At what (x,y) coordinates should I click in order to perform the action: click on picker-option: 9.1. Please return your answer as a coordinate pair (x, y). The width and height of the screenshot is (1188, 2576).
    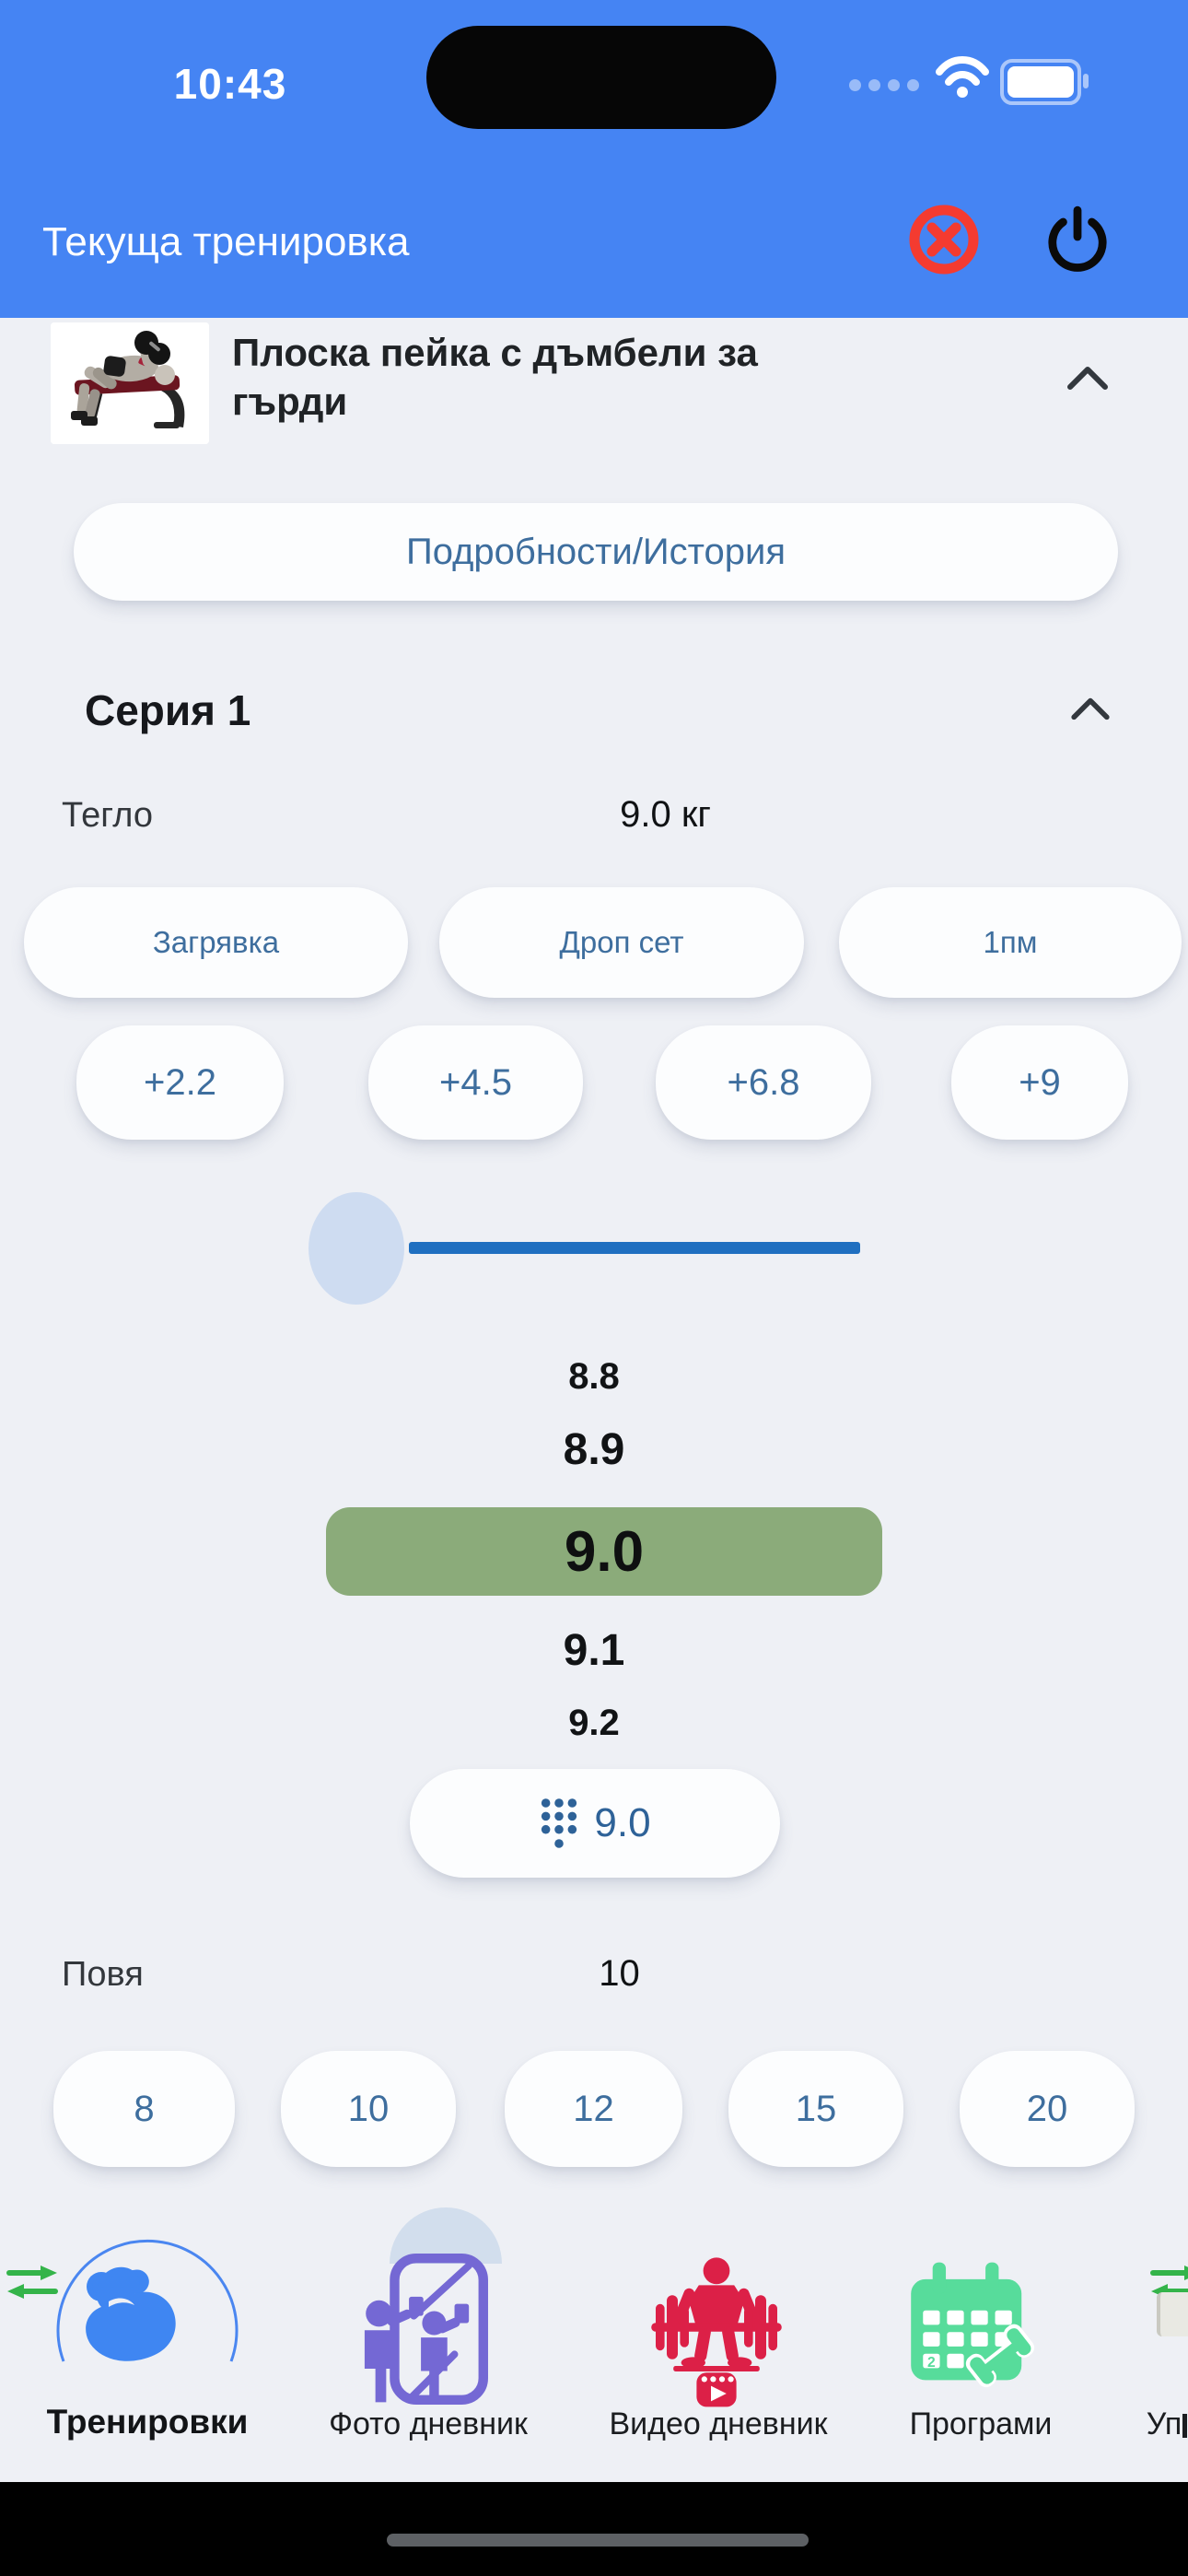
    Looking at the image, I should click on (594, 1650).